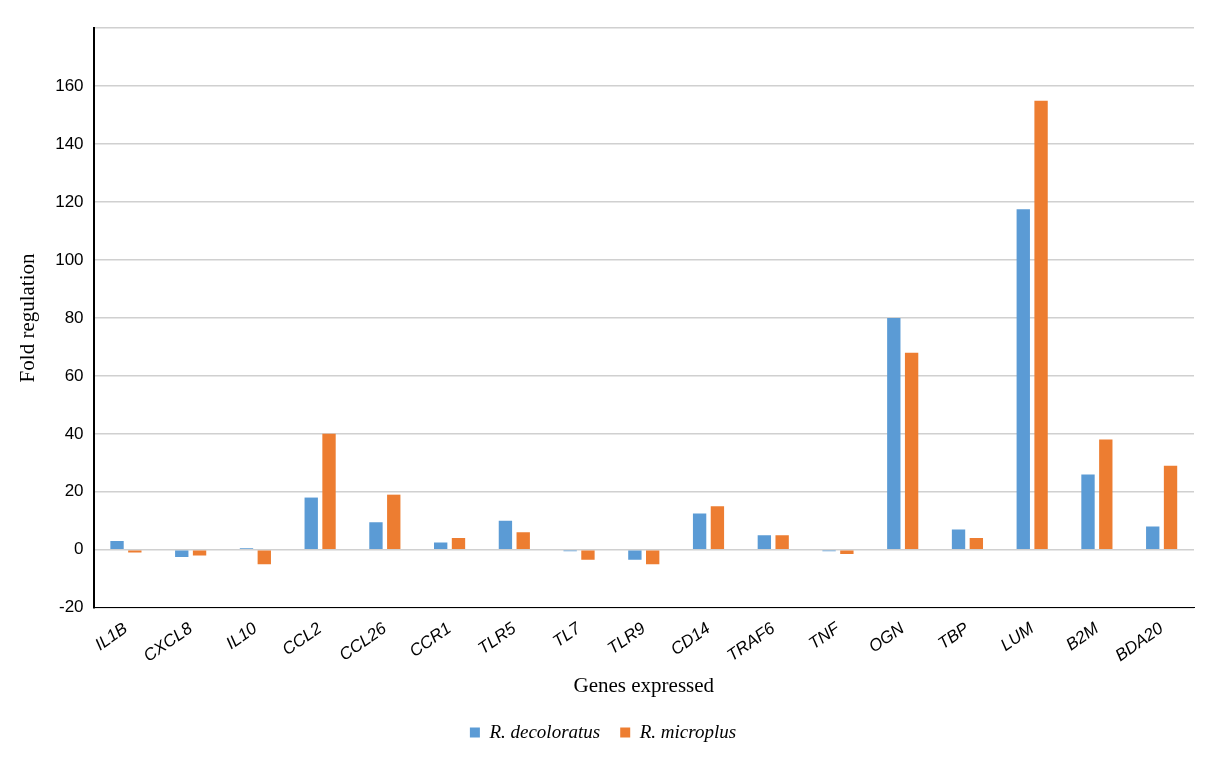 The image size is (1212, 770). Describe the element at coordinates (71, 607) in the screenshot. I see `y-tick-label: -20` at that location.